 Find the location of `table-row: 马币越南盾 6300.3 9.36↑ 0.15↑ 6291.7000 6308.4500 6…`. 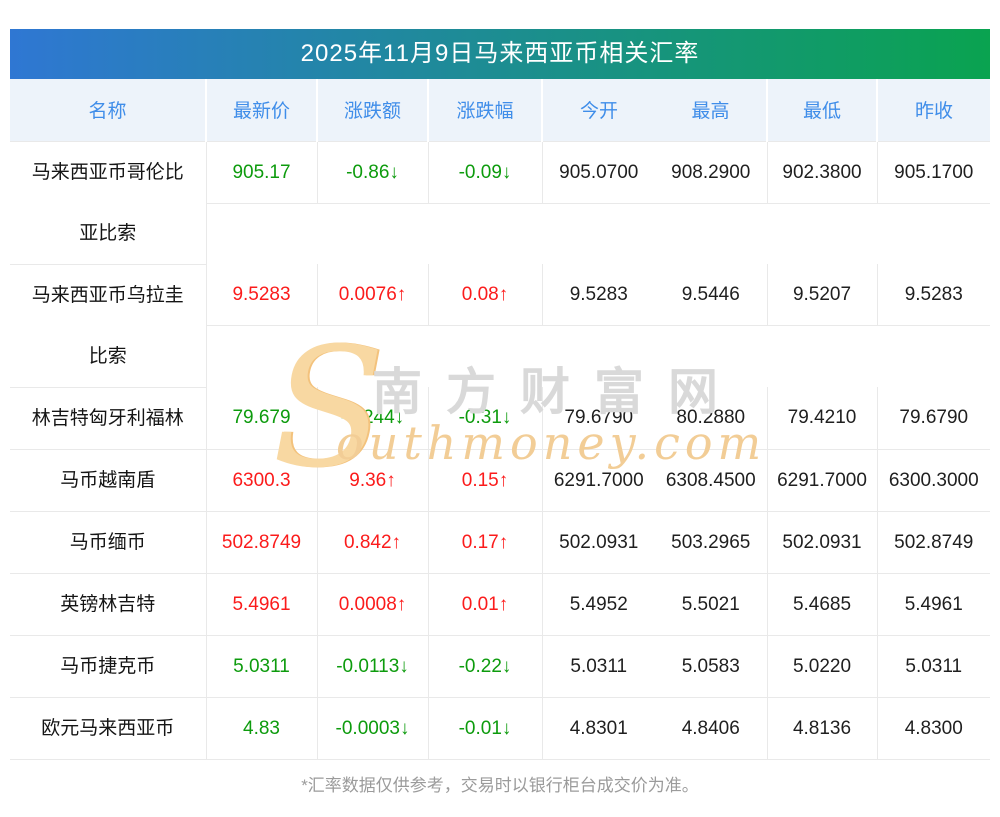

table-row: 马币越南盾 6300.3 9.36↑ 0.15↑ 6291.7000 6308.4500 6… is located at coordinates (500, 480).